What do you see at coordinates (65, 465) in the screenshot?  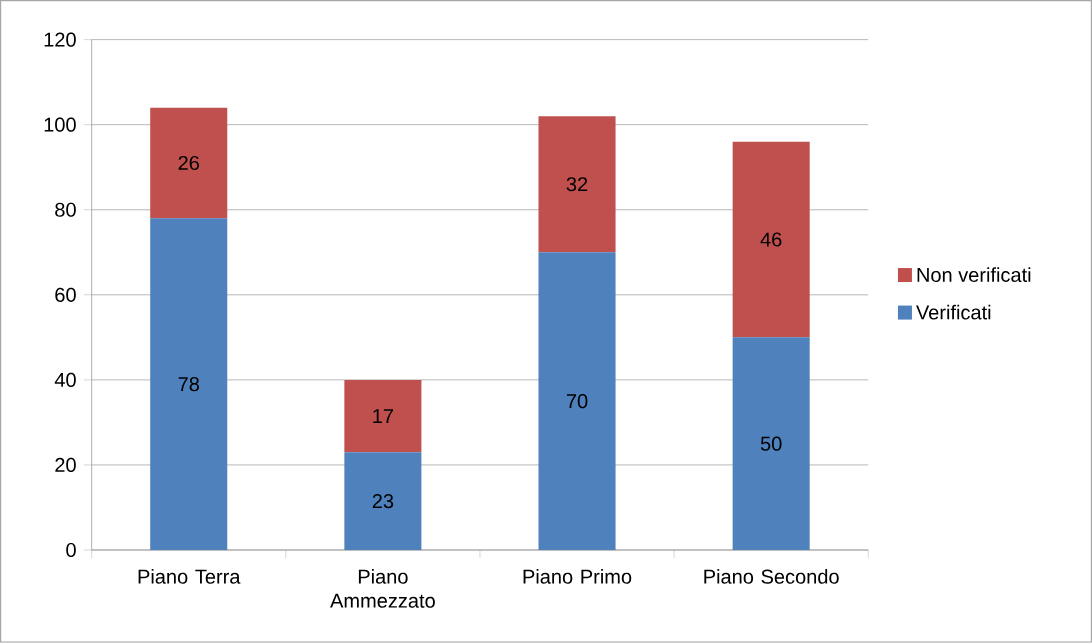 I see `y-tick-label: 20` at bounding box center [65, 465].